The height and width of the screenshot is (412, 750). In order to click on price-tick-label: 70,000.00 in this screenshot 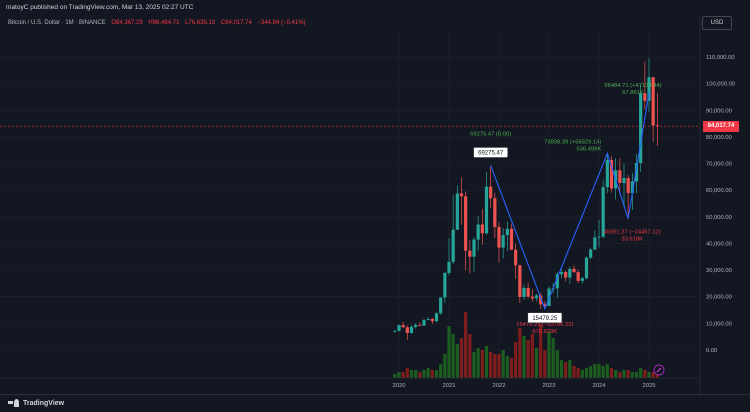, I will do `click(719, 165)`.